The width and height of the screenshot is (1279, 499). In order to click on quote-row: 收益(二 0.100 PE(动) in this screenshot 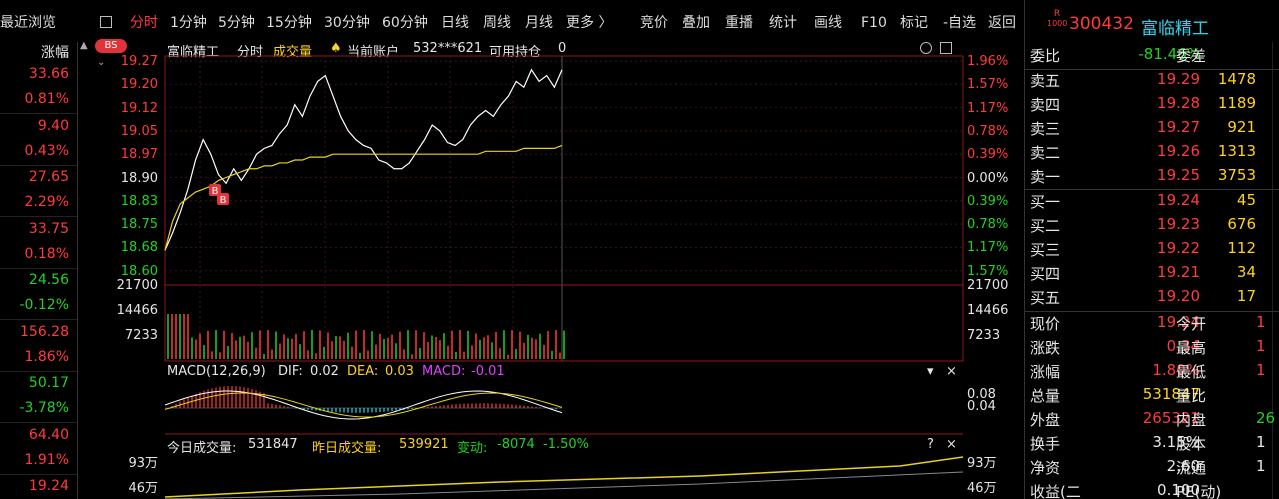, I will do `click(1154, 490)`.